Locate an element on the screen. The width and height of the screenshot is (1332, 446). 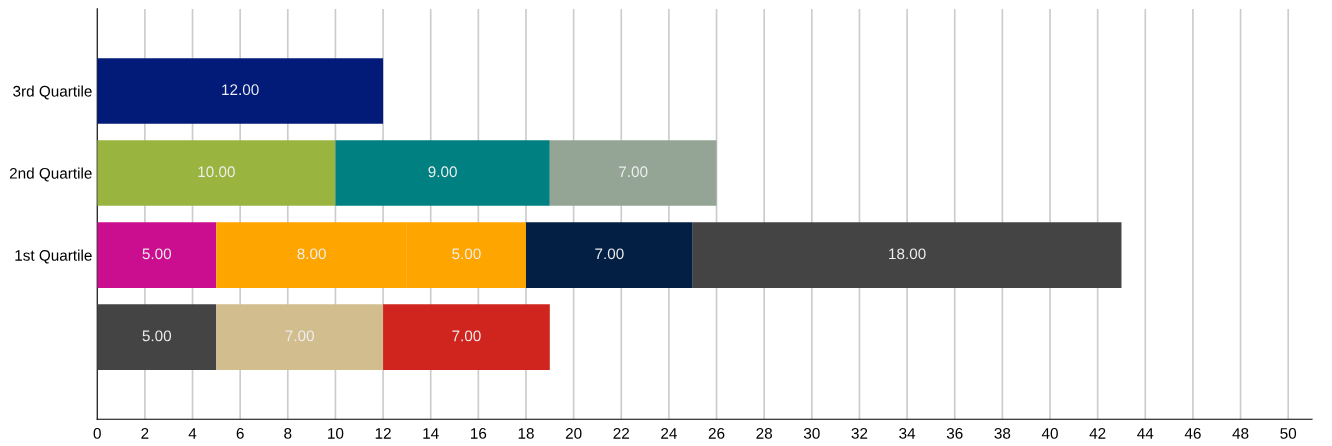
x-tick-label: 30 is located at coordinates (811, 433).